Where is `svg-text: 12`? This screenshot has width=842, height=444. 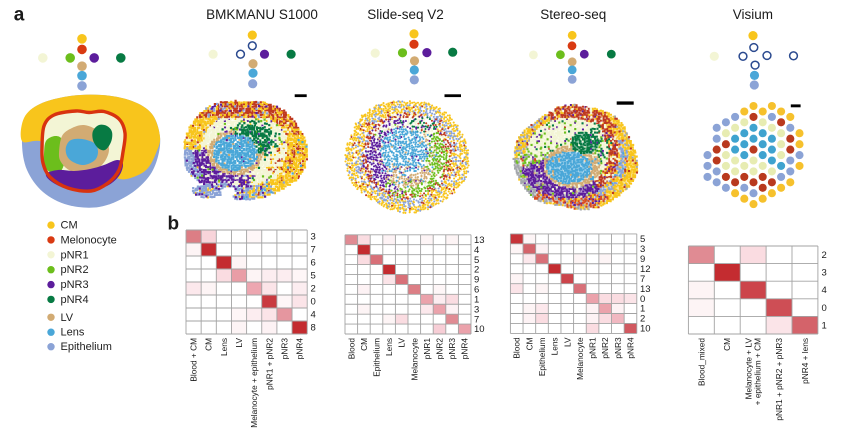
svg-text: 12 is located at coordinates (645, 269).